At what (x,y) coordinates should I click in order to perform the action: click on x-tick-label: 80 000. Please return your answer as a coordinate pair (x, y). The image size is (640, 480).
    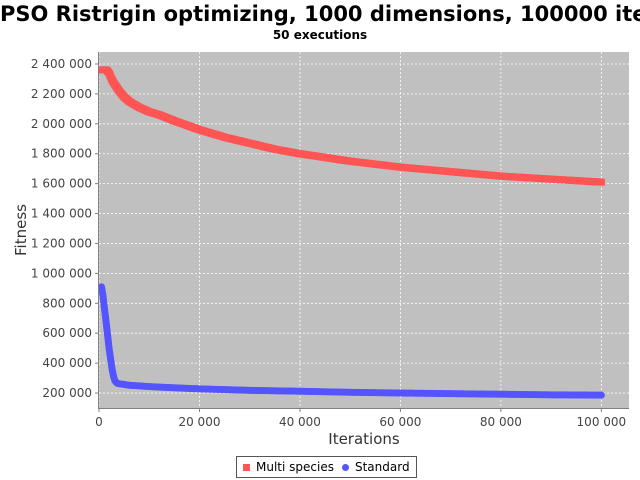
    Looking at the image, I should click on (501, 422).